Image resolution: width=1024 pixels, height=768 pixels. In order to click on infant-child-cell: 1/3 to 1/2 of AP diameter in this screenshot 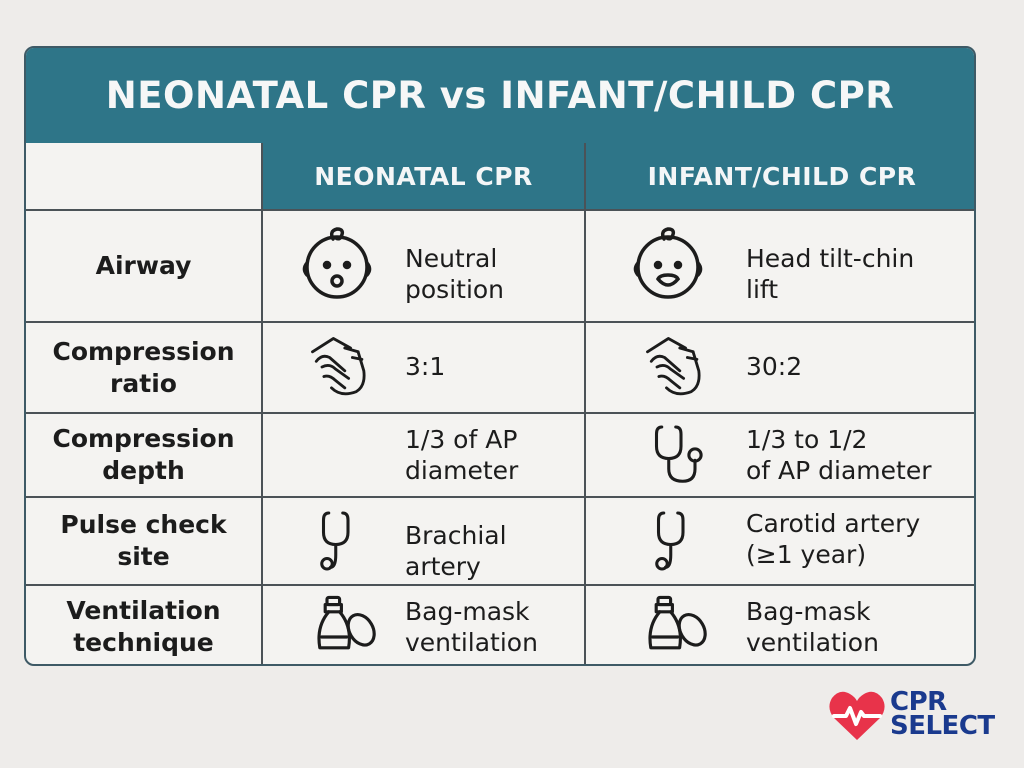, I will do `click(779, 455)`.